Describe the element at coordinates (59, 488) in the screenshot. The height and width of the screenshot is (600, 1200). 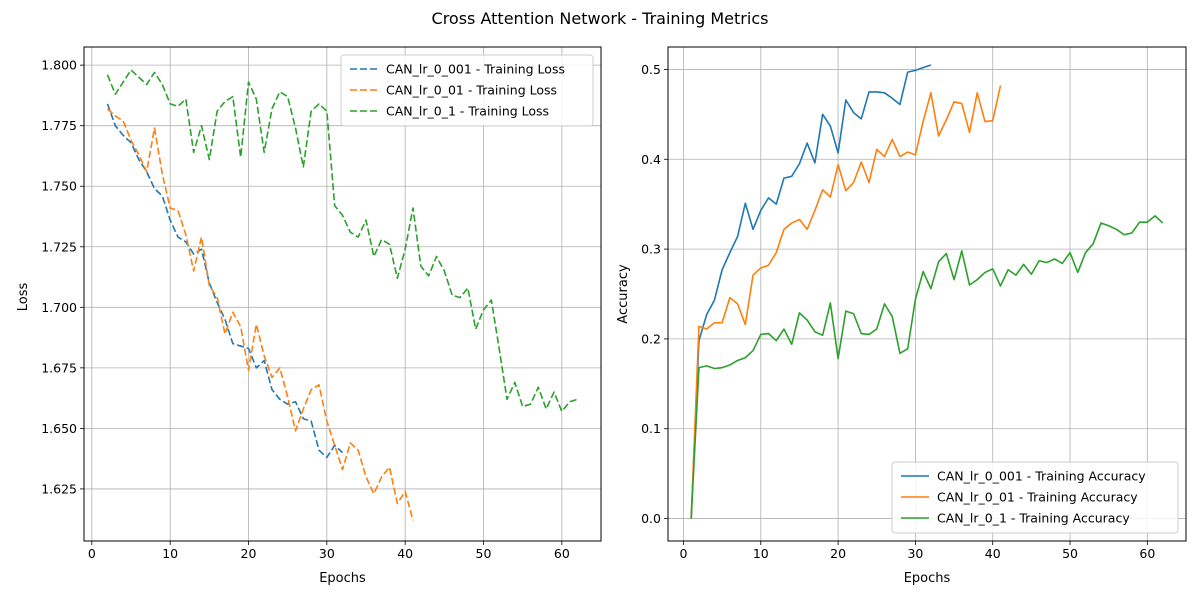
I see `y-tick-label: 1.625` at that location.